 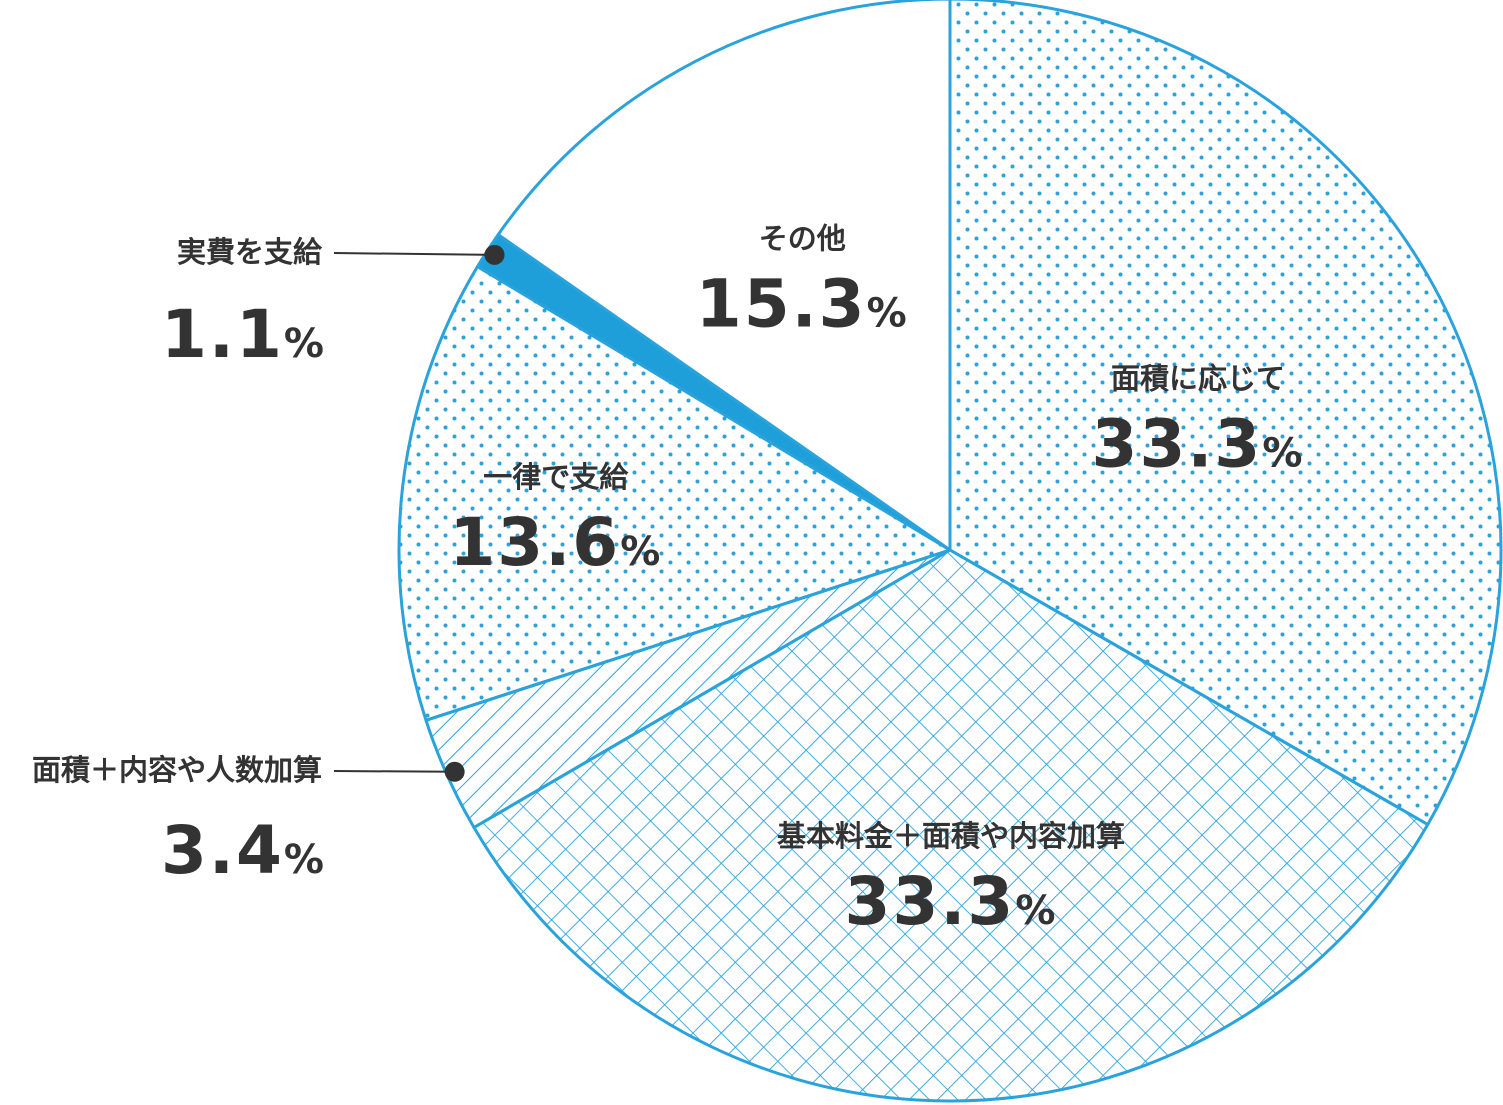 What do you see at coordinates (243, 850) in the screenshot?
I see `callout-value: 3.4%` at bounding box center [243, 850].